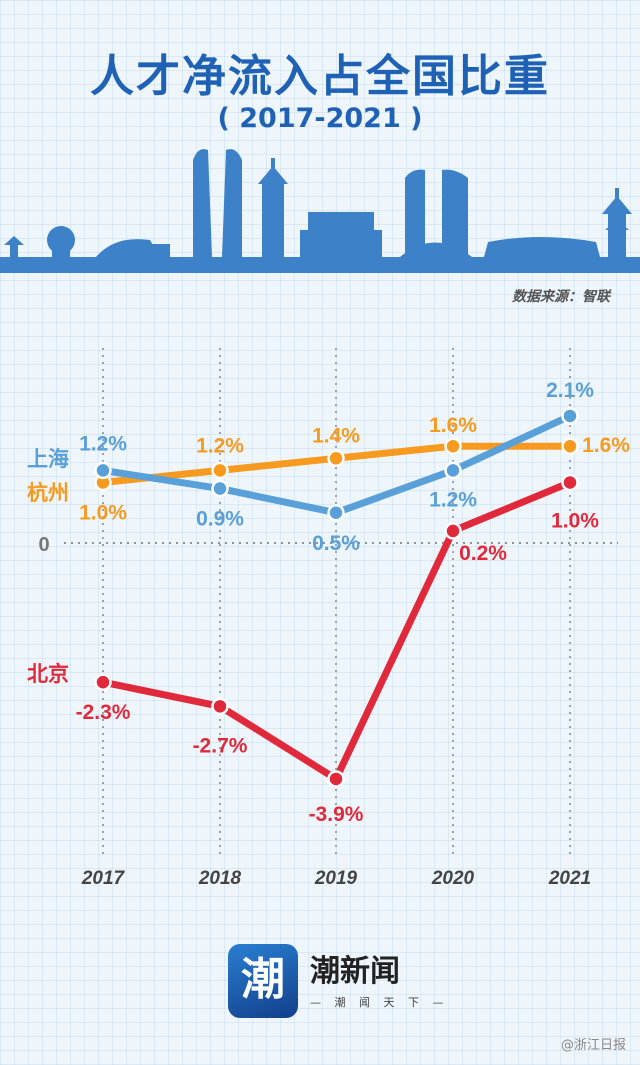 The image size is (640, 1065). What do you see at coordinates (220, 445) in the screenshot?
I see `data-label-杭州-2018: 1.2%` at bounding box center [220, 445].